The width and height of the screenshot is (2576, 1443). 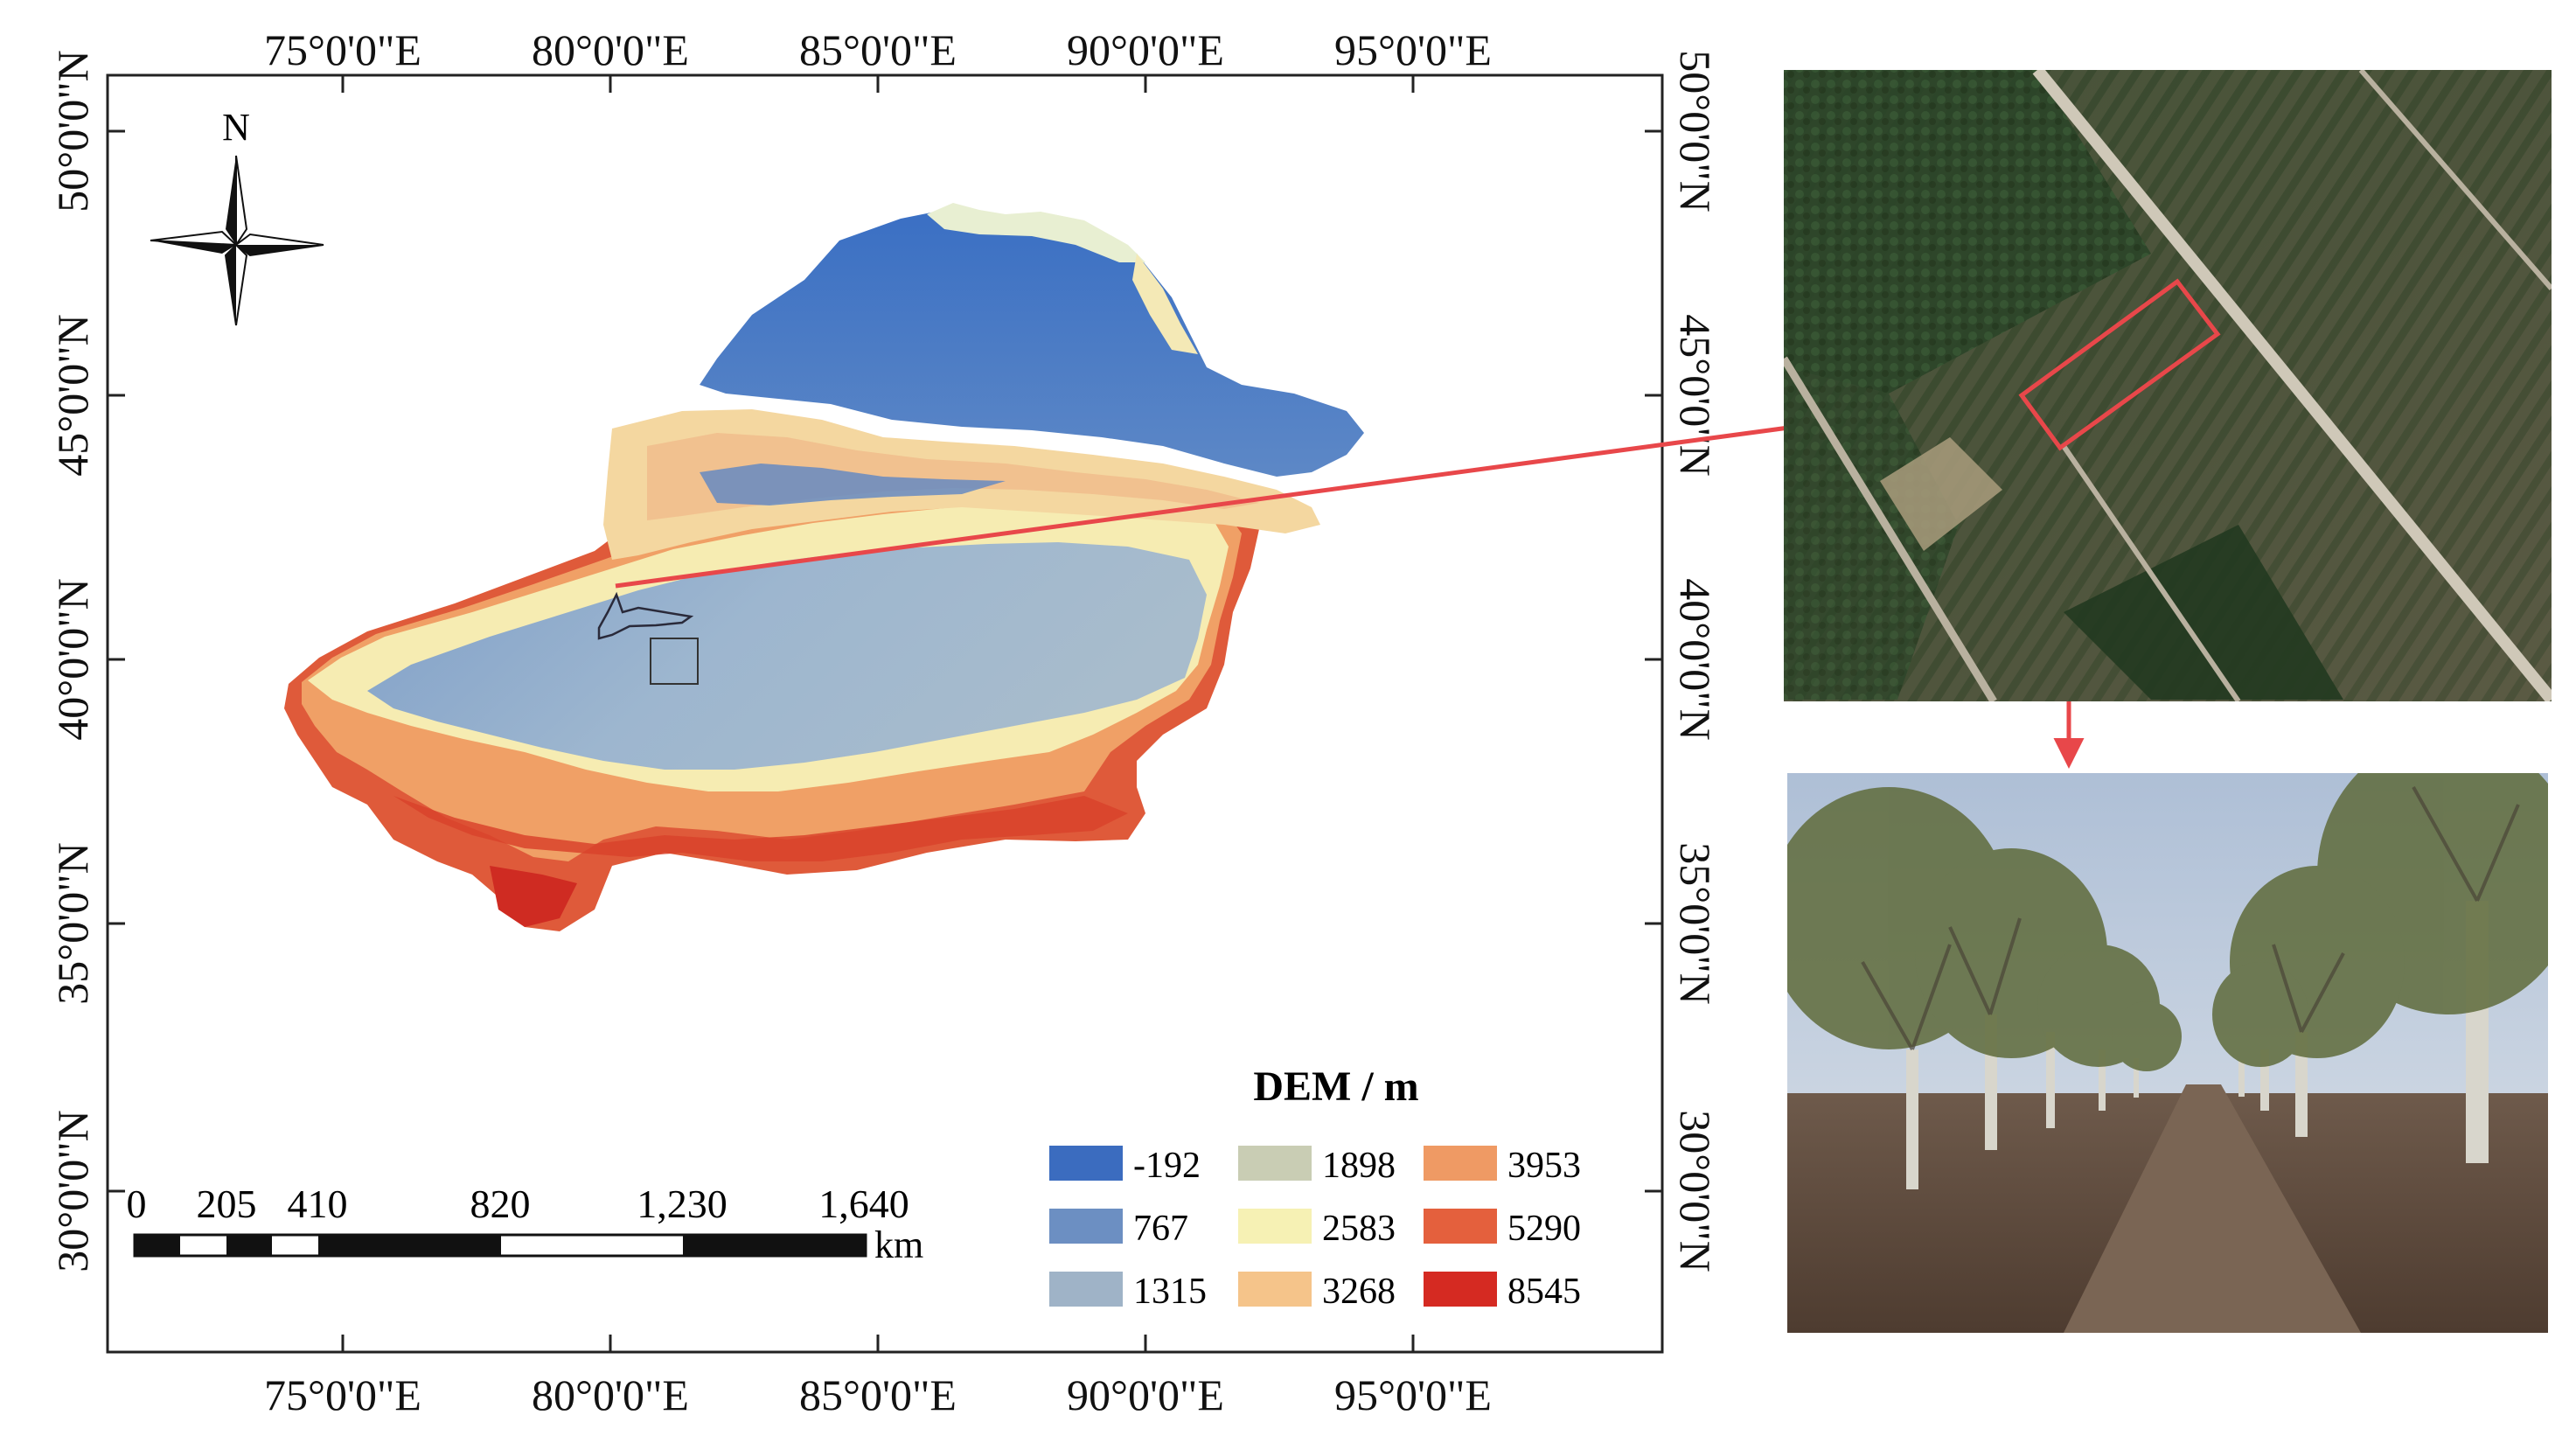 What do you see at coordinates (342, 49) in the screenshot?
I see `lon-label-top: 75°0'0"E` at bounding box center [342, 49].